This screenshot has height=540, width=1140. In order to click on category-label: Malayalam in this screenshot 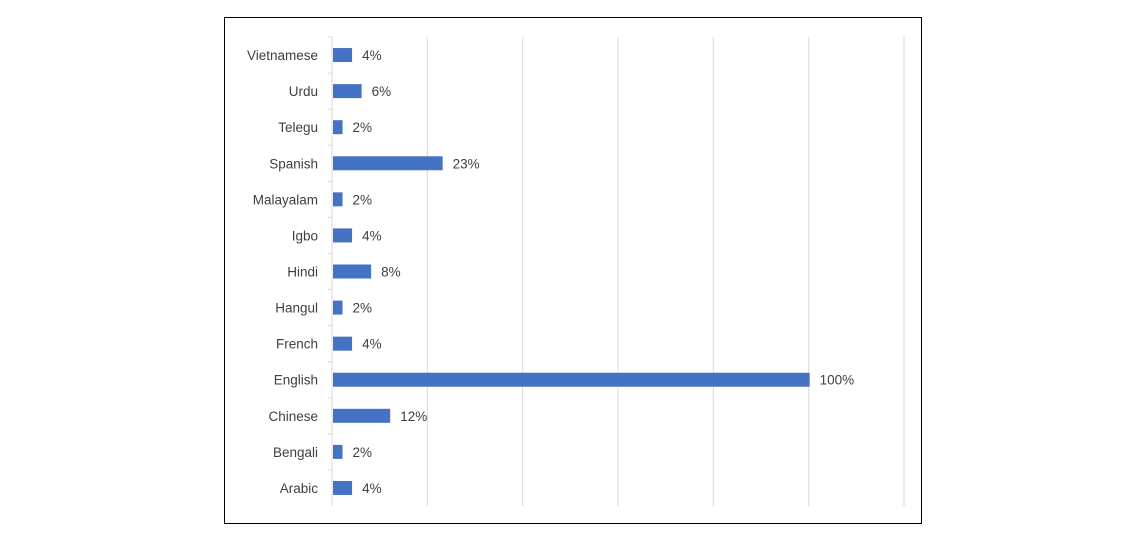, I will do `click(285, 199)`.